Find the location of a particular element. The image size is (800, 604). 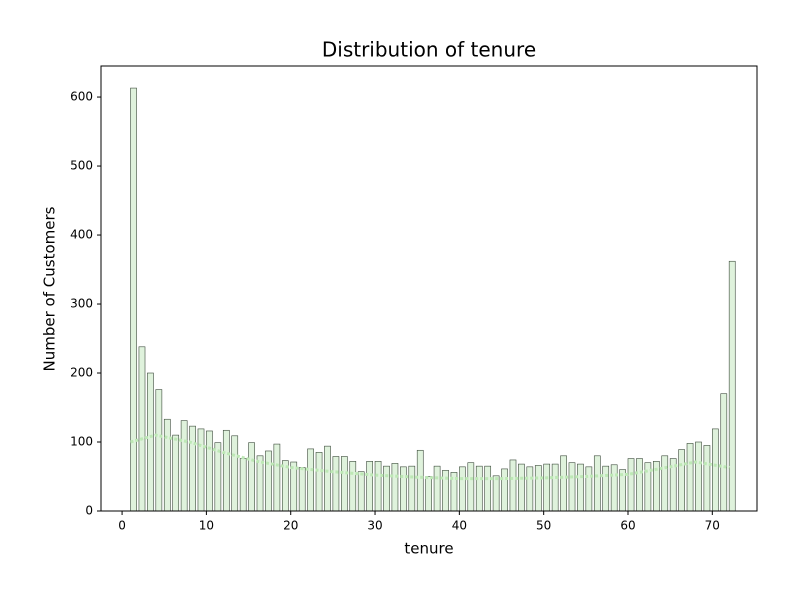

y-tick-label: 200 is located at coordinates (81, 373).